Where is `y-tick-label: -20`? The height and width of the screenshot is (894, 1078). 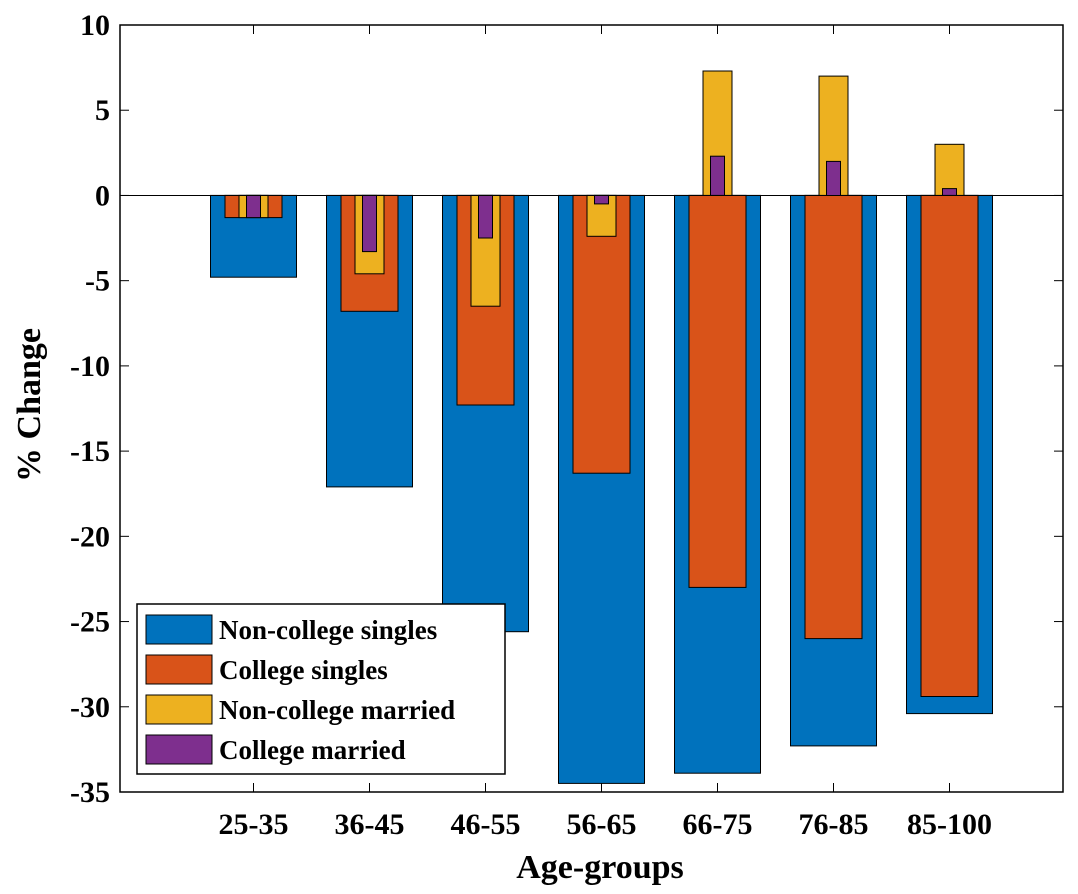
y-tick-label: -20 is located at coordinates (90, 536).